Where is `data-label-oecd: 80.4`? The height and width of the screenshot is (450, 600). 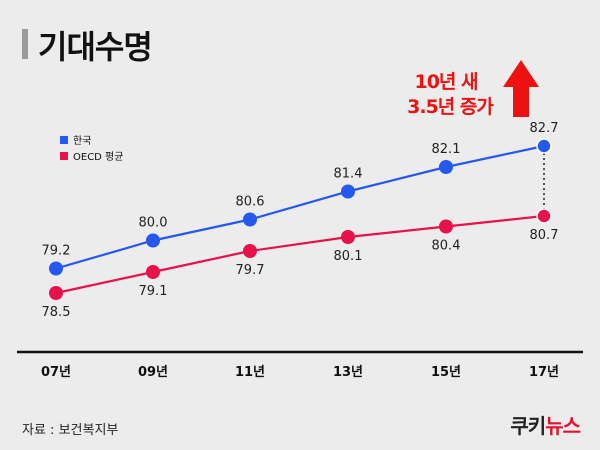
data-label-oecd: 80.4 is located at coordinates (446, 246).